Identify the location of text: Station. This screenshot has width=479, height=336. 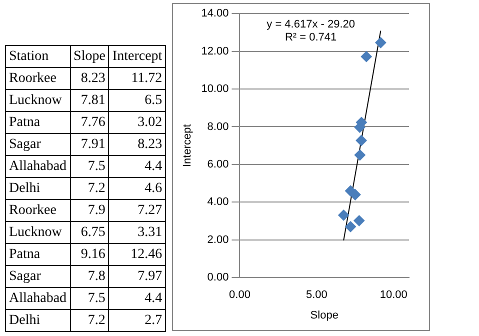
(38, 57).